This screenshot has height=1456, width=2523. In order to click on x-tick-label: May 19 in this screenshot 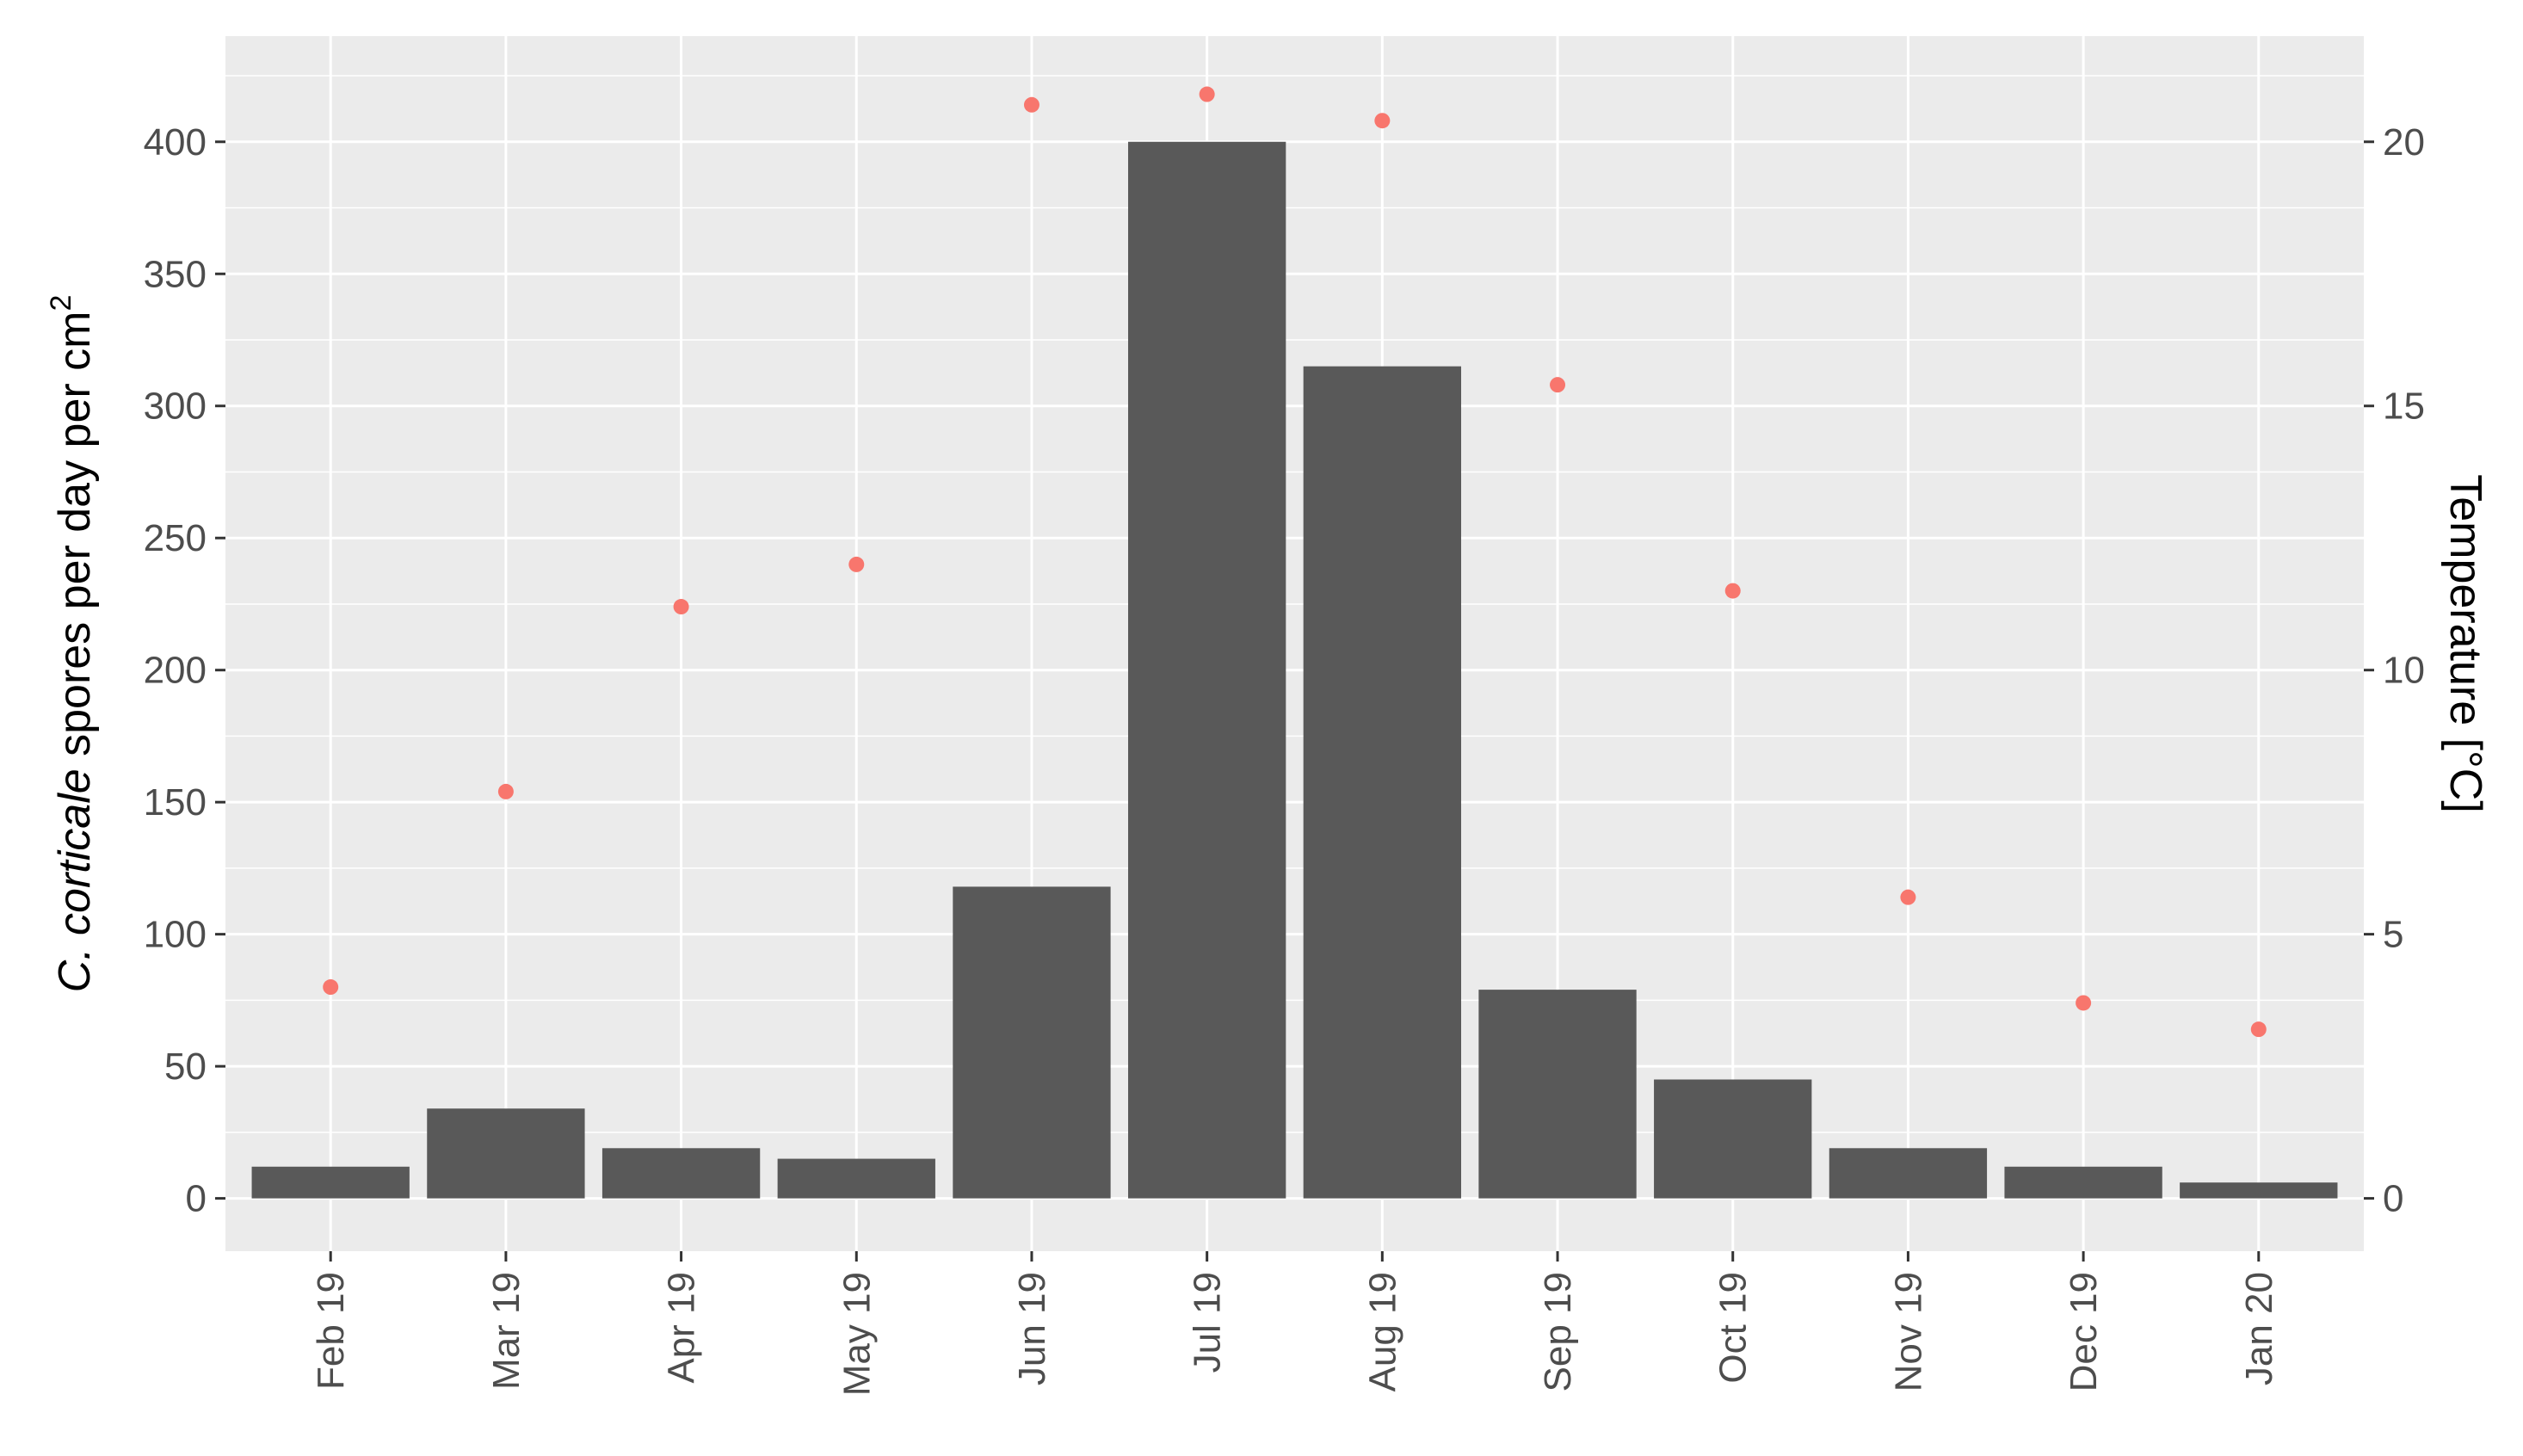, I will do `click(857, 1334)`.